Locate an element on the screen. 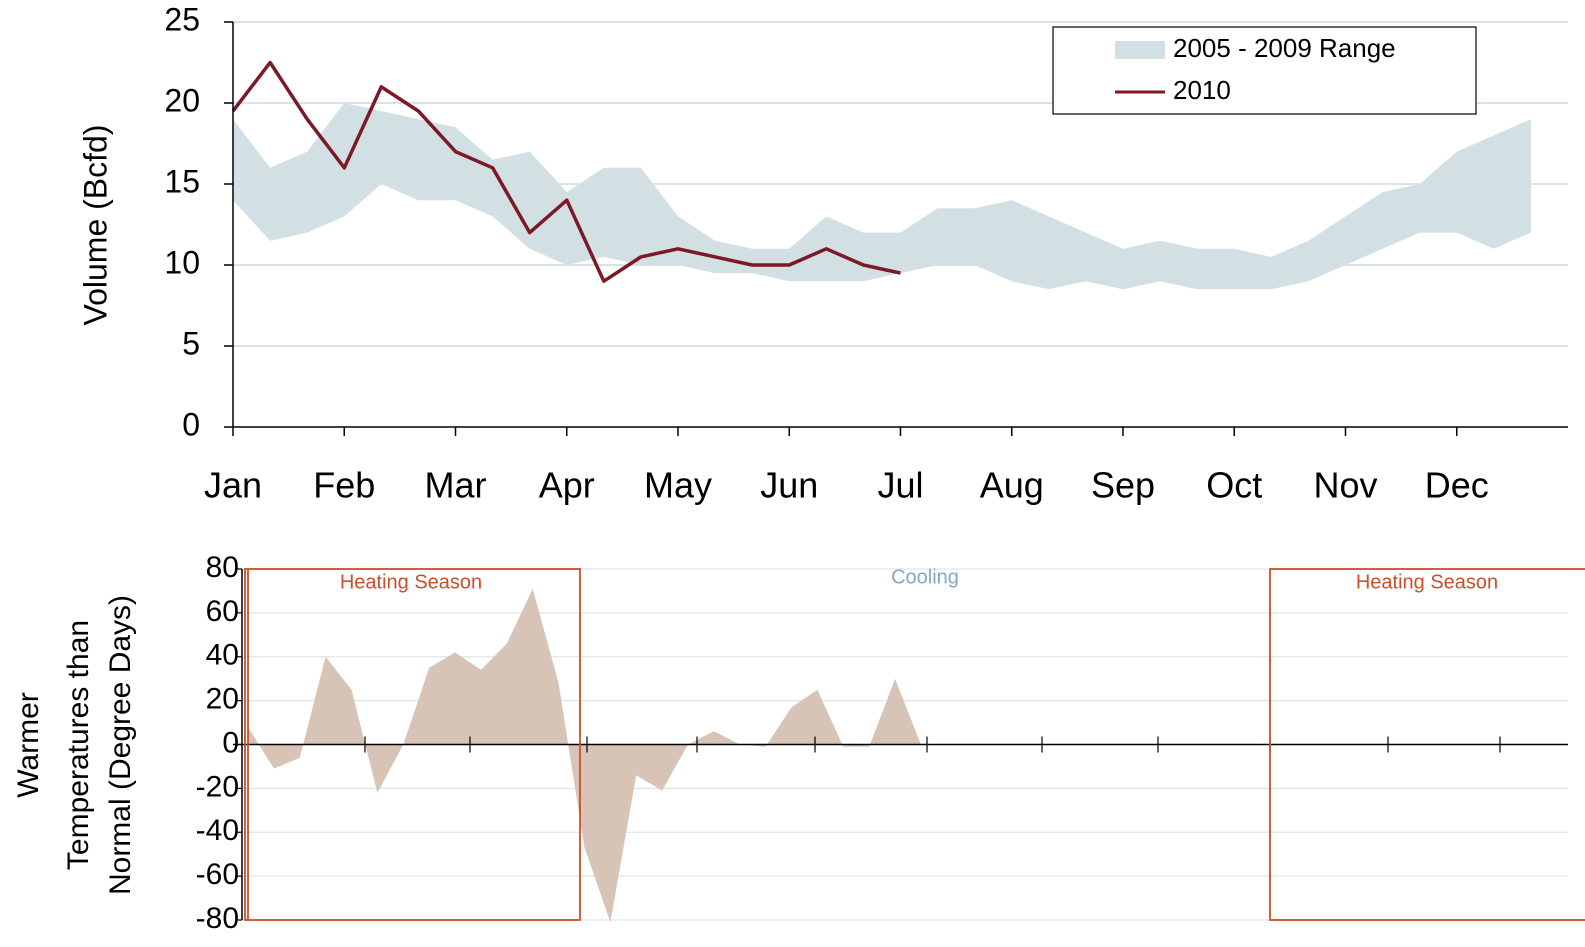 This screenshot has height=947, width=1585. x-tick-label: Nov is located at coordinates (1345, 485).